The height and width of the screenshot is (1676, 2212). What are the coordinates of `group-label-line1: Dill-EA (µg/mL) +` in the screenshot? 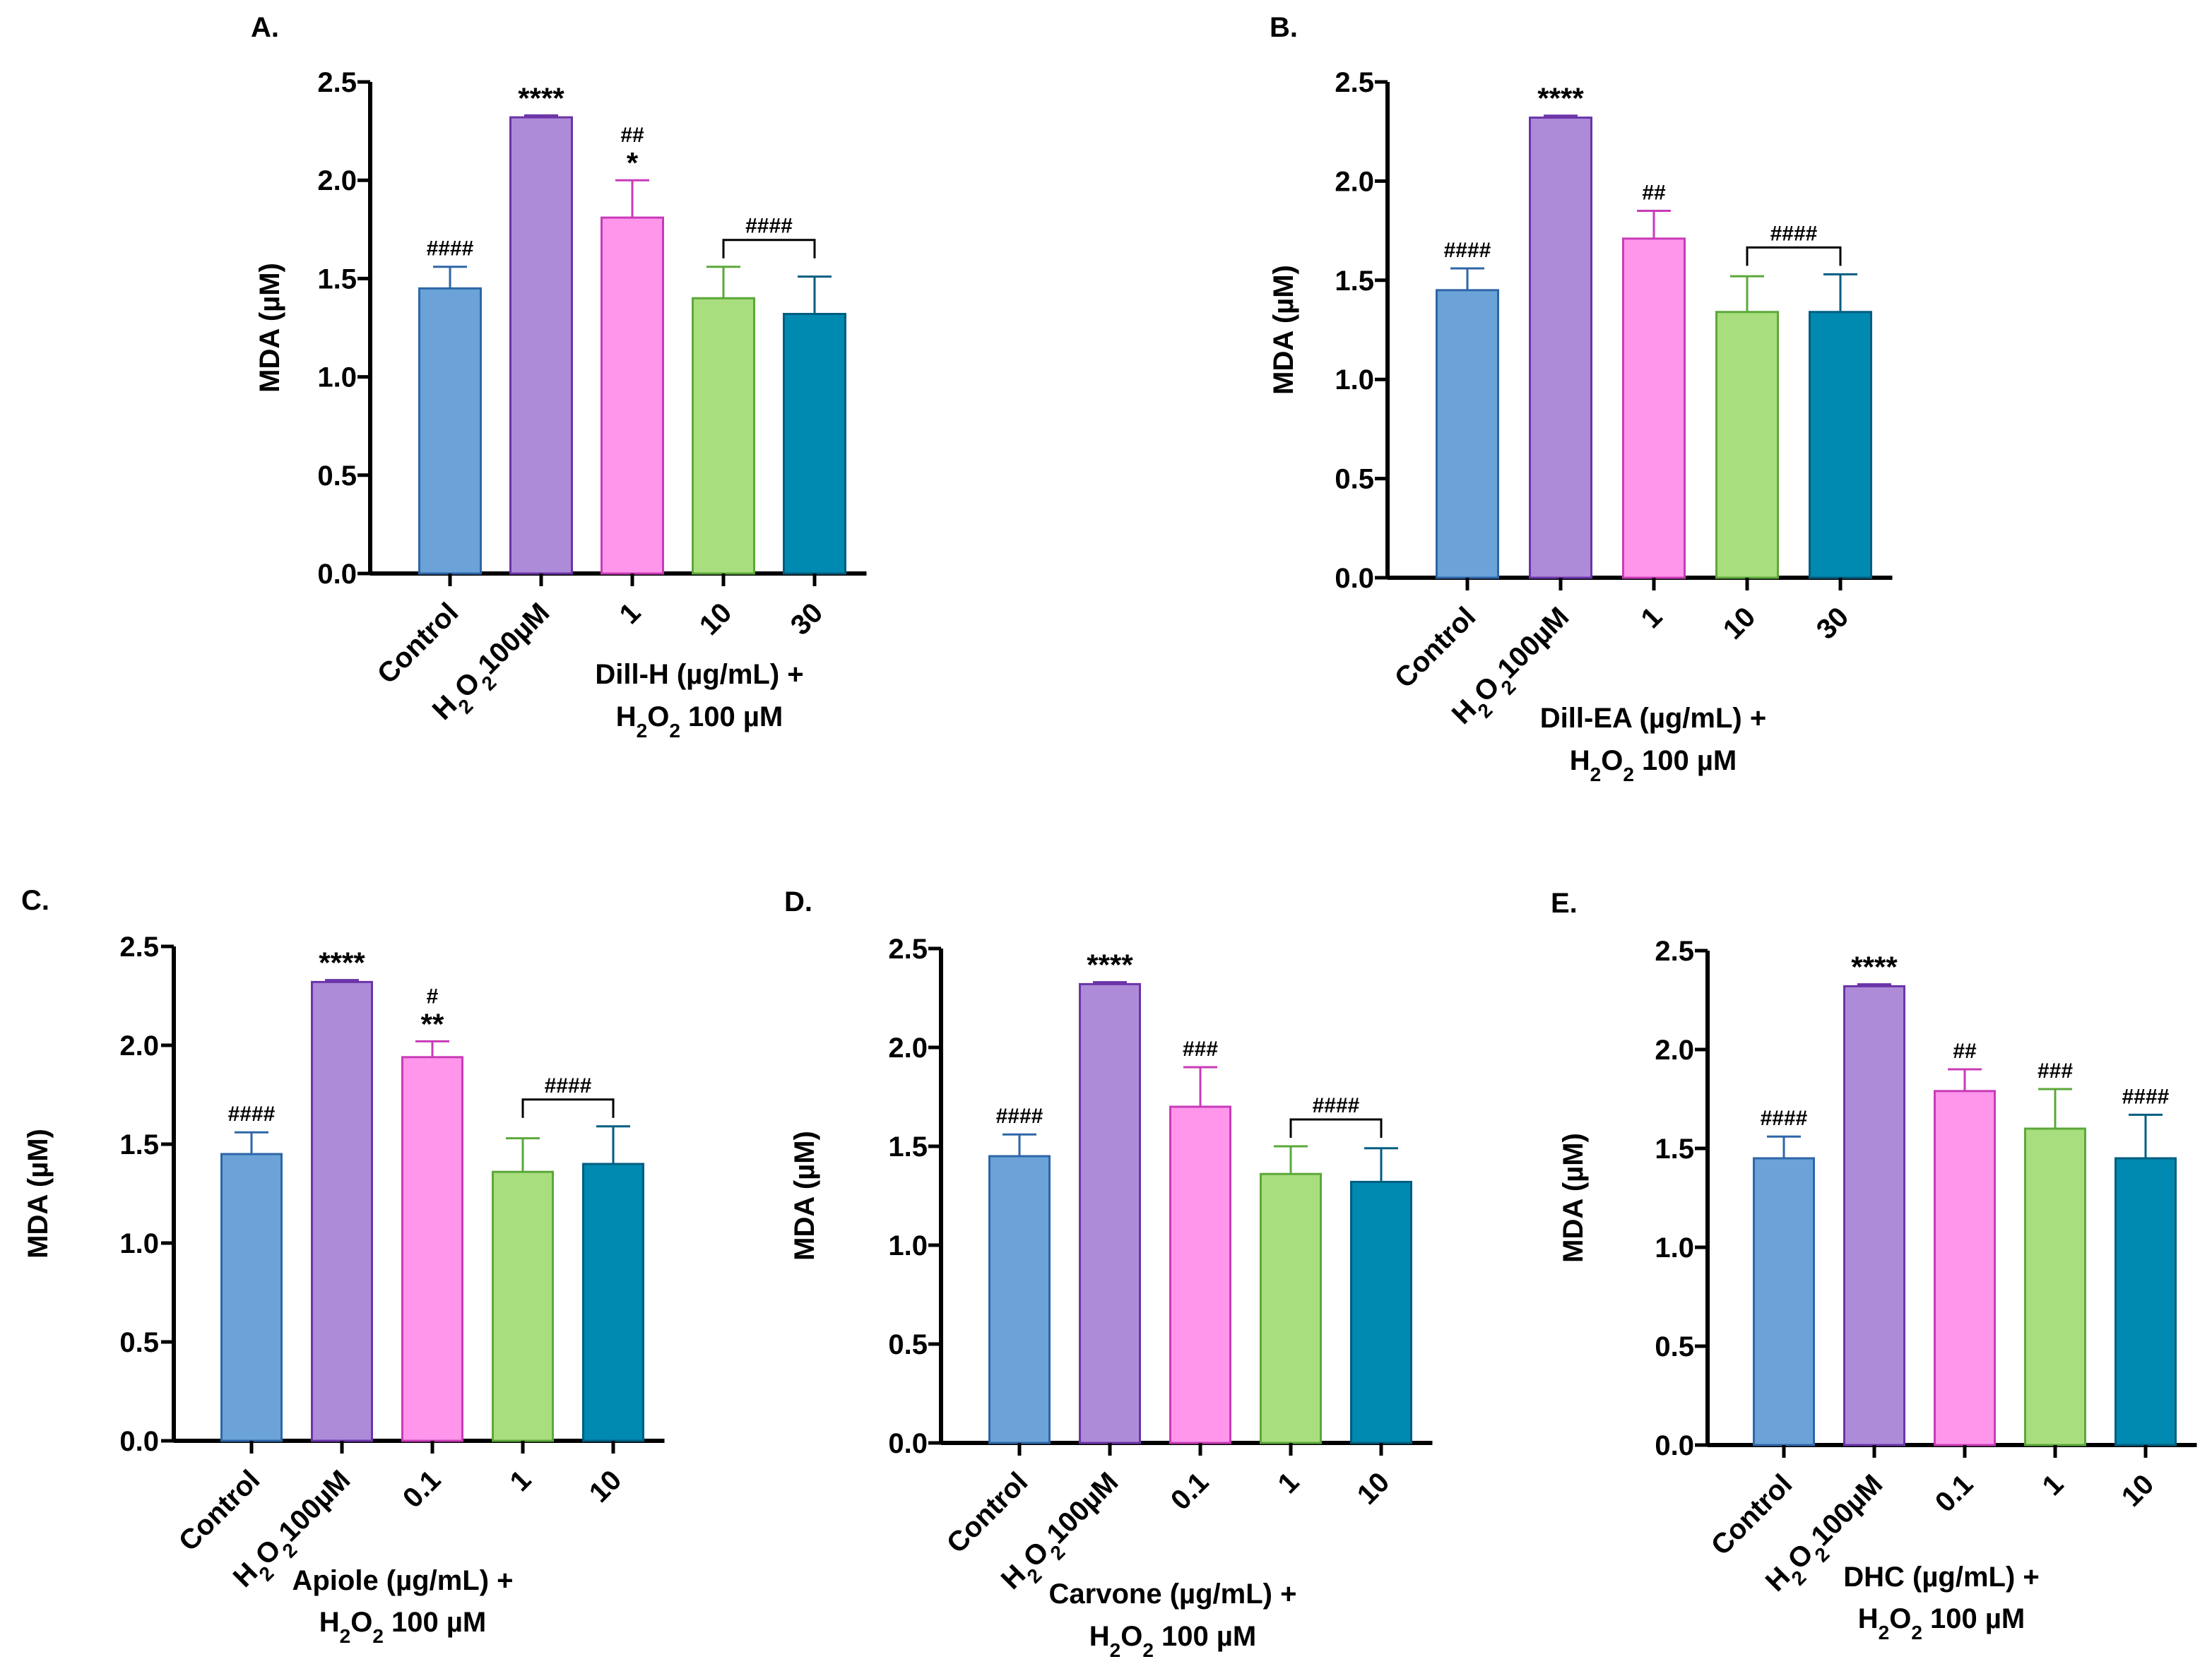 It's located at (1653, 718).